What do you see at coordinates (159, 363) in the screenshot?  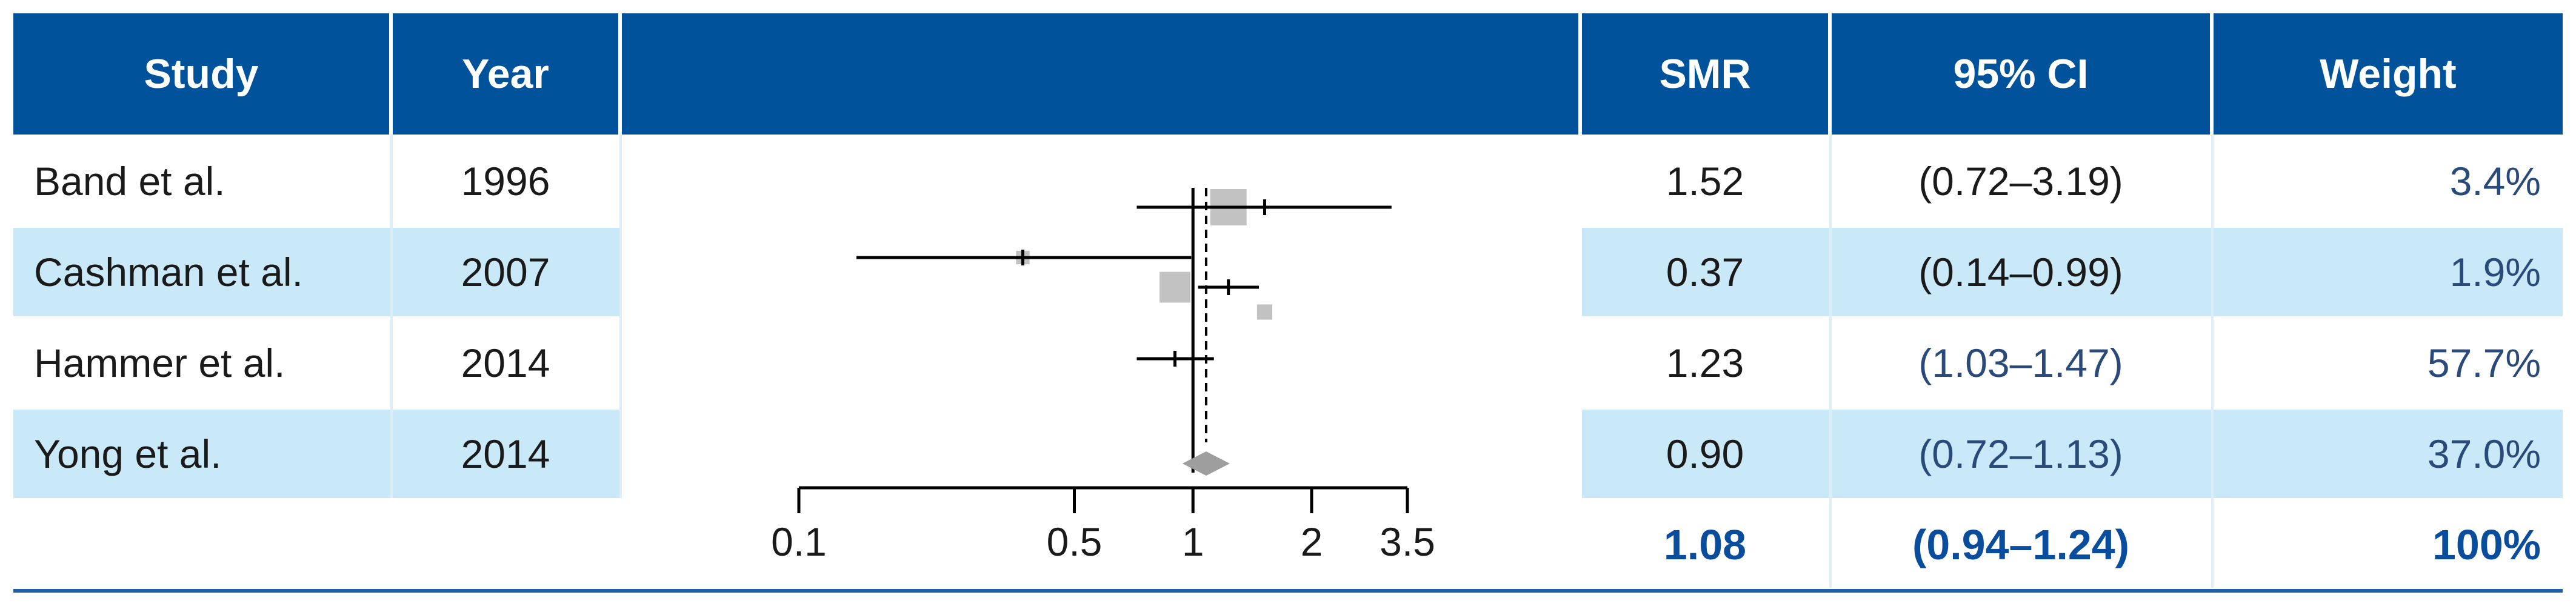 I see `study-name: Hammer et al.` at bounding box center [159, 363].